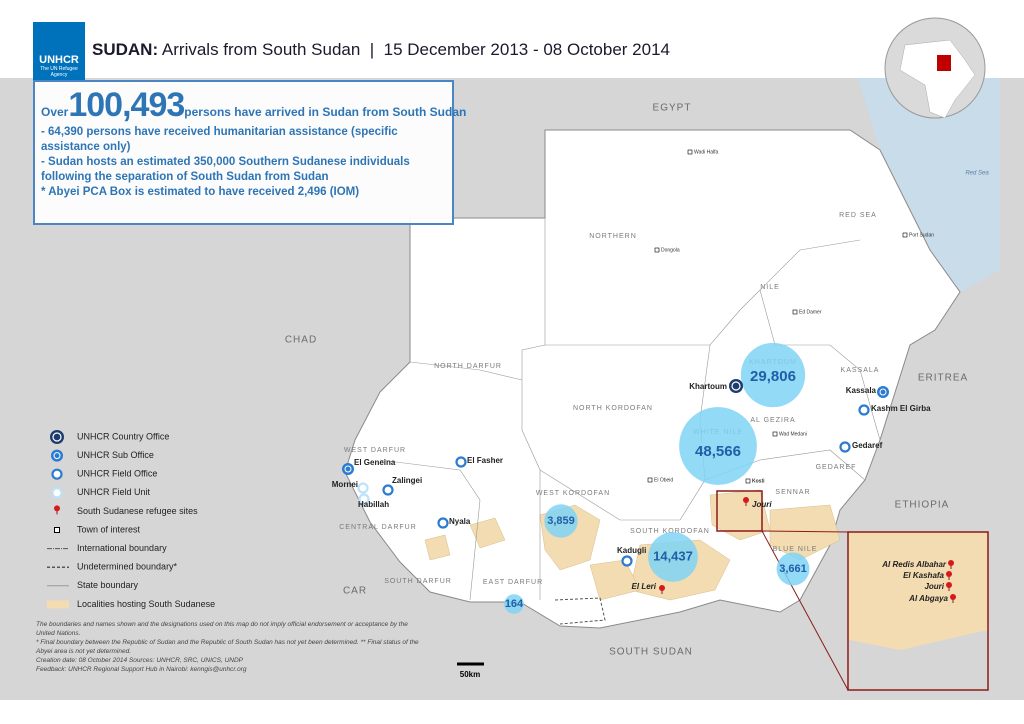 The width and height of the screenshot is (1024, 724). What do you see at coordinates (470, 674) in the screenshot?
I see `scale-label: 50km` at bounding box center [470, 674].